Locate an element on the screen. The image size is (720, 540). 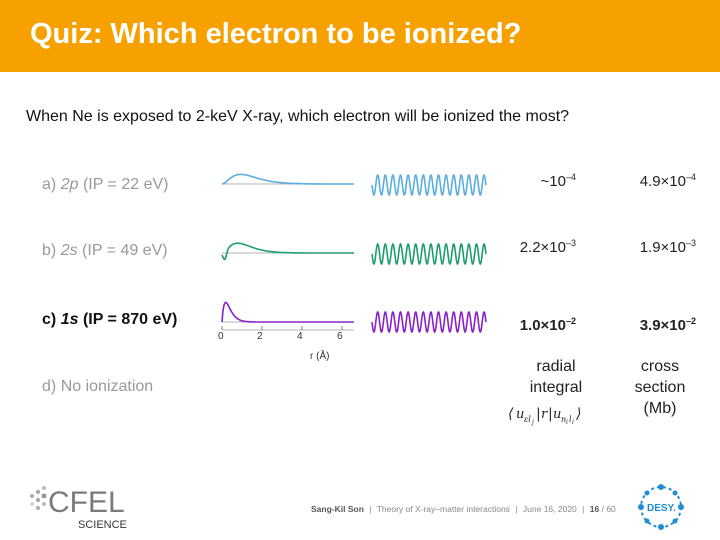
svg-text: r is located at coordinates (544, 414).